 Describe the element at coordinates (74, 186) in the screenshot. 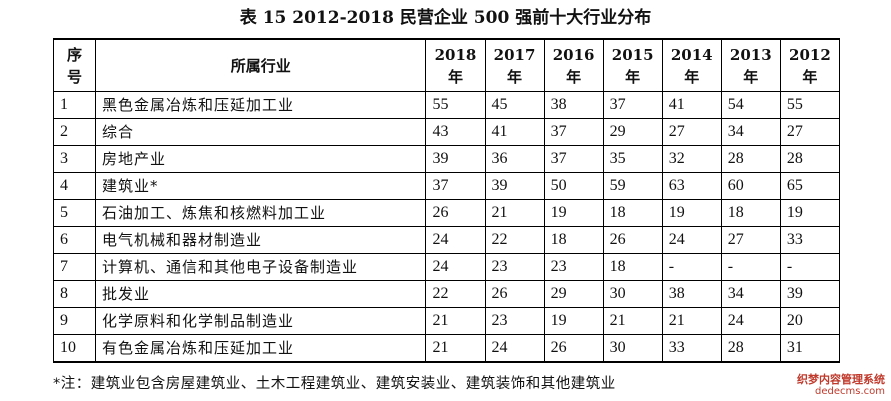

I see `row-number: 4` at that location.